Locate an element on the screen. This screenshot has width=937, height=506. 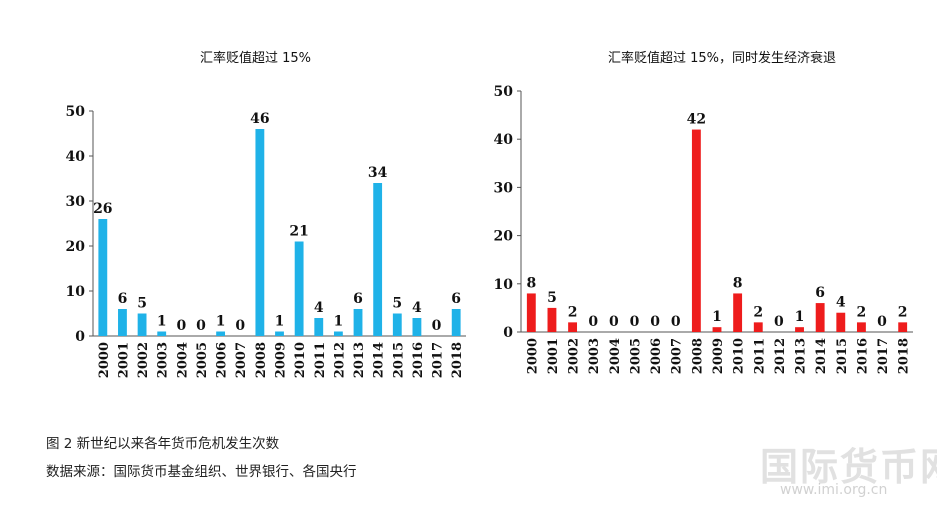
data-label-2013: 6 is located at coordinates (358, 299).